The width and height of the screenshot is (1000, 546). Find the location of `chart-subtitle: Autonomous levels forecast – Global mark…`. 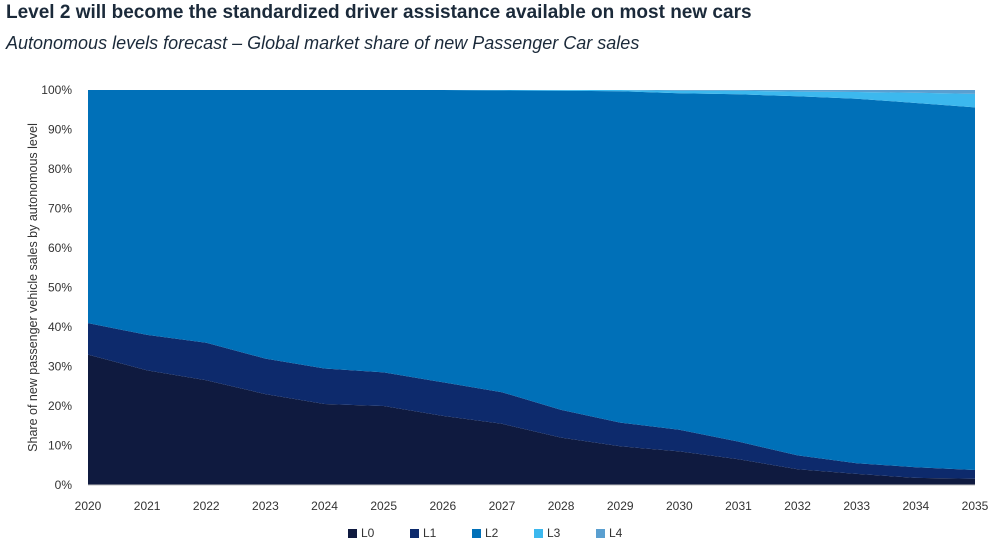

chart-subtitle: Autonomous levels forecast – Global mark… is located at coordinates (323, 43).